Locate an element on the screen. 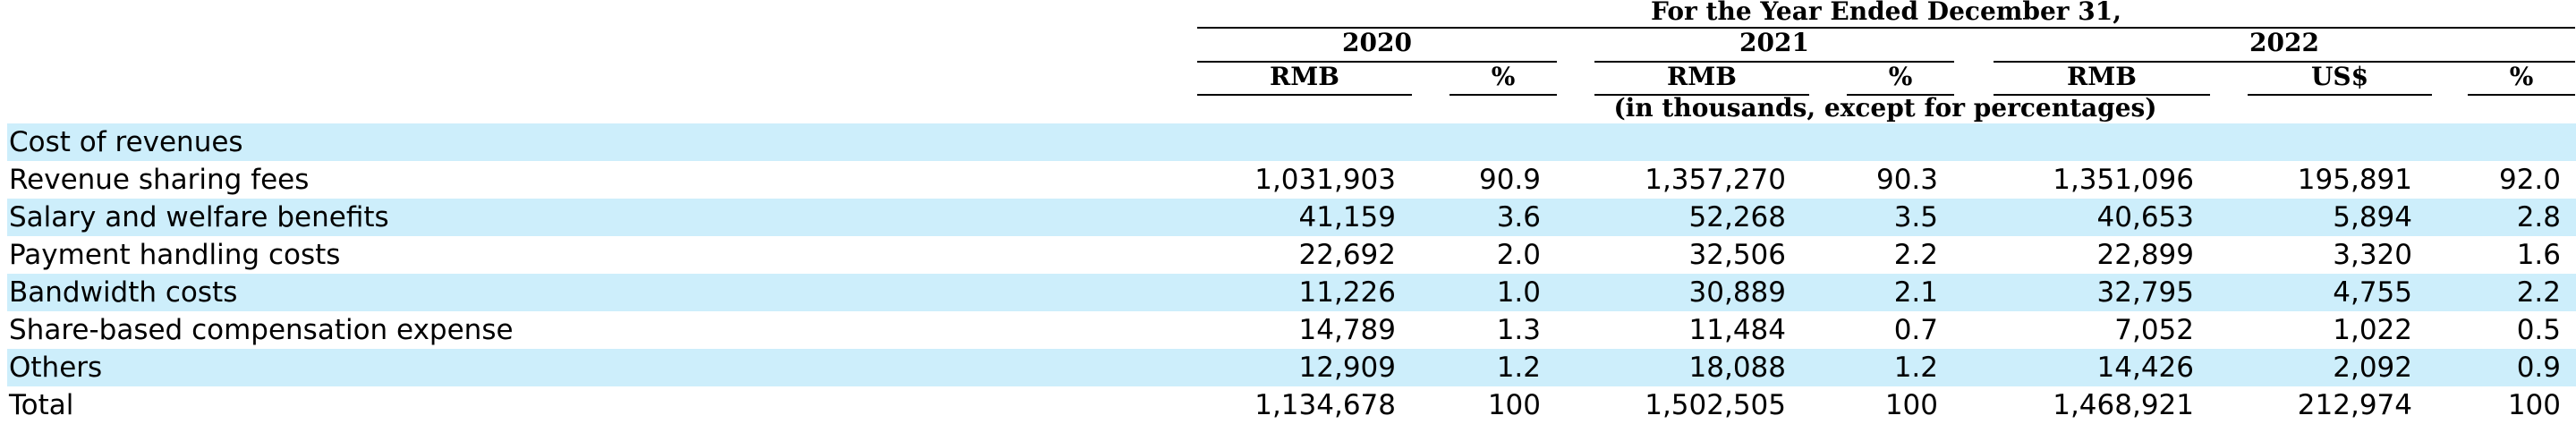  cell-rmb-2020: 1,134,678 is located at coordinates (1325, 405).